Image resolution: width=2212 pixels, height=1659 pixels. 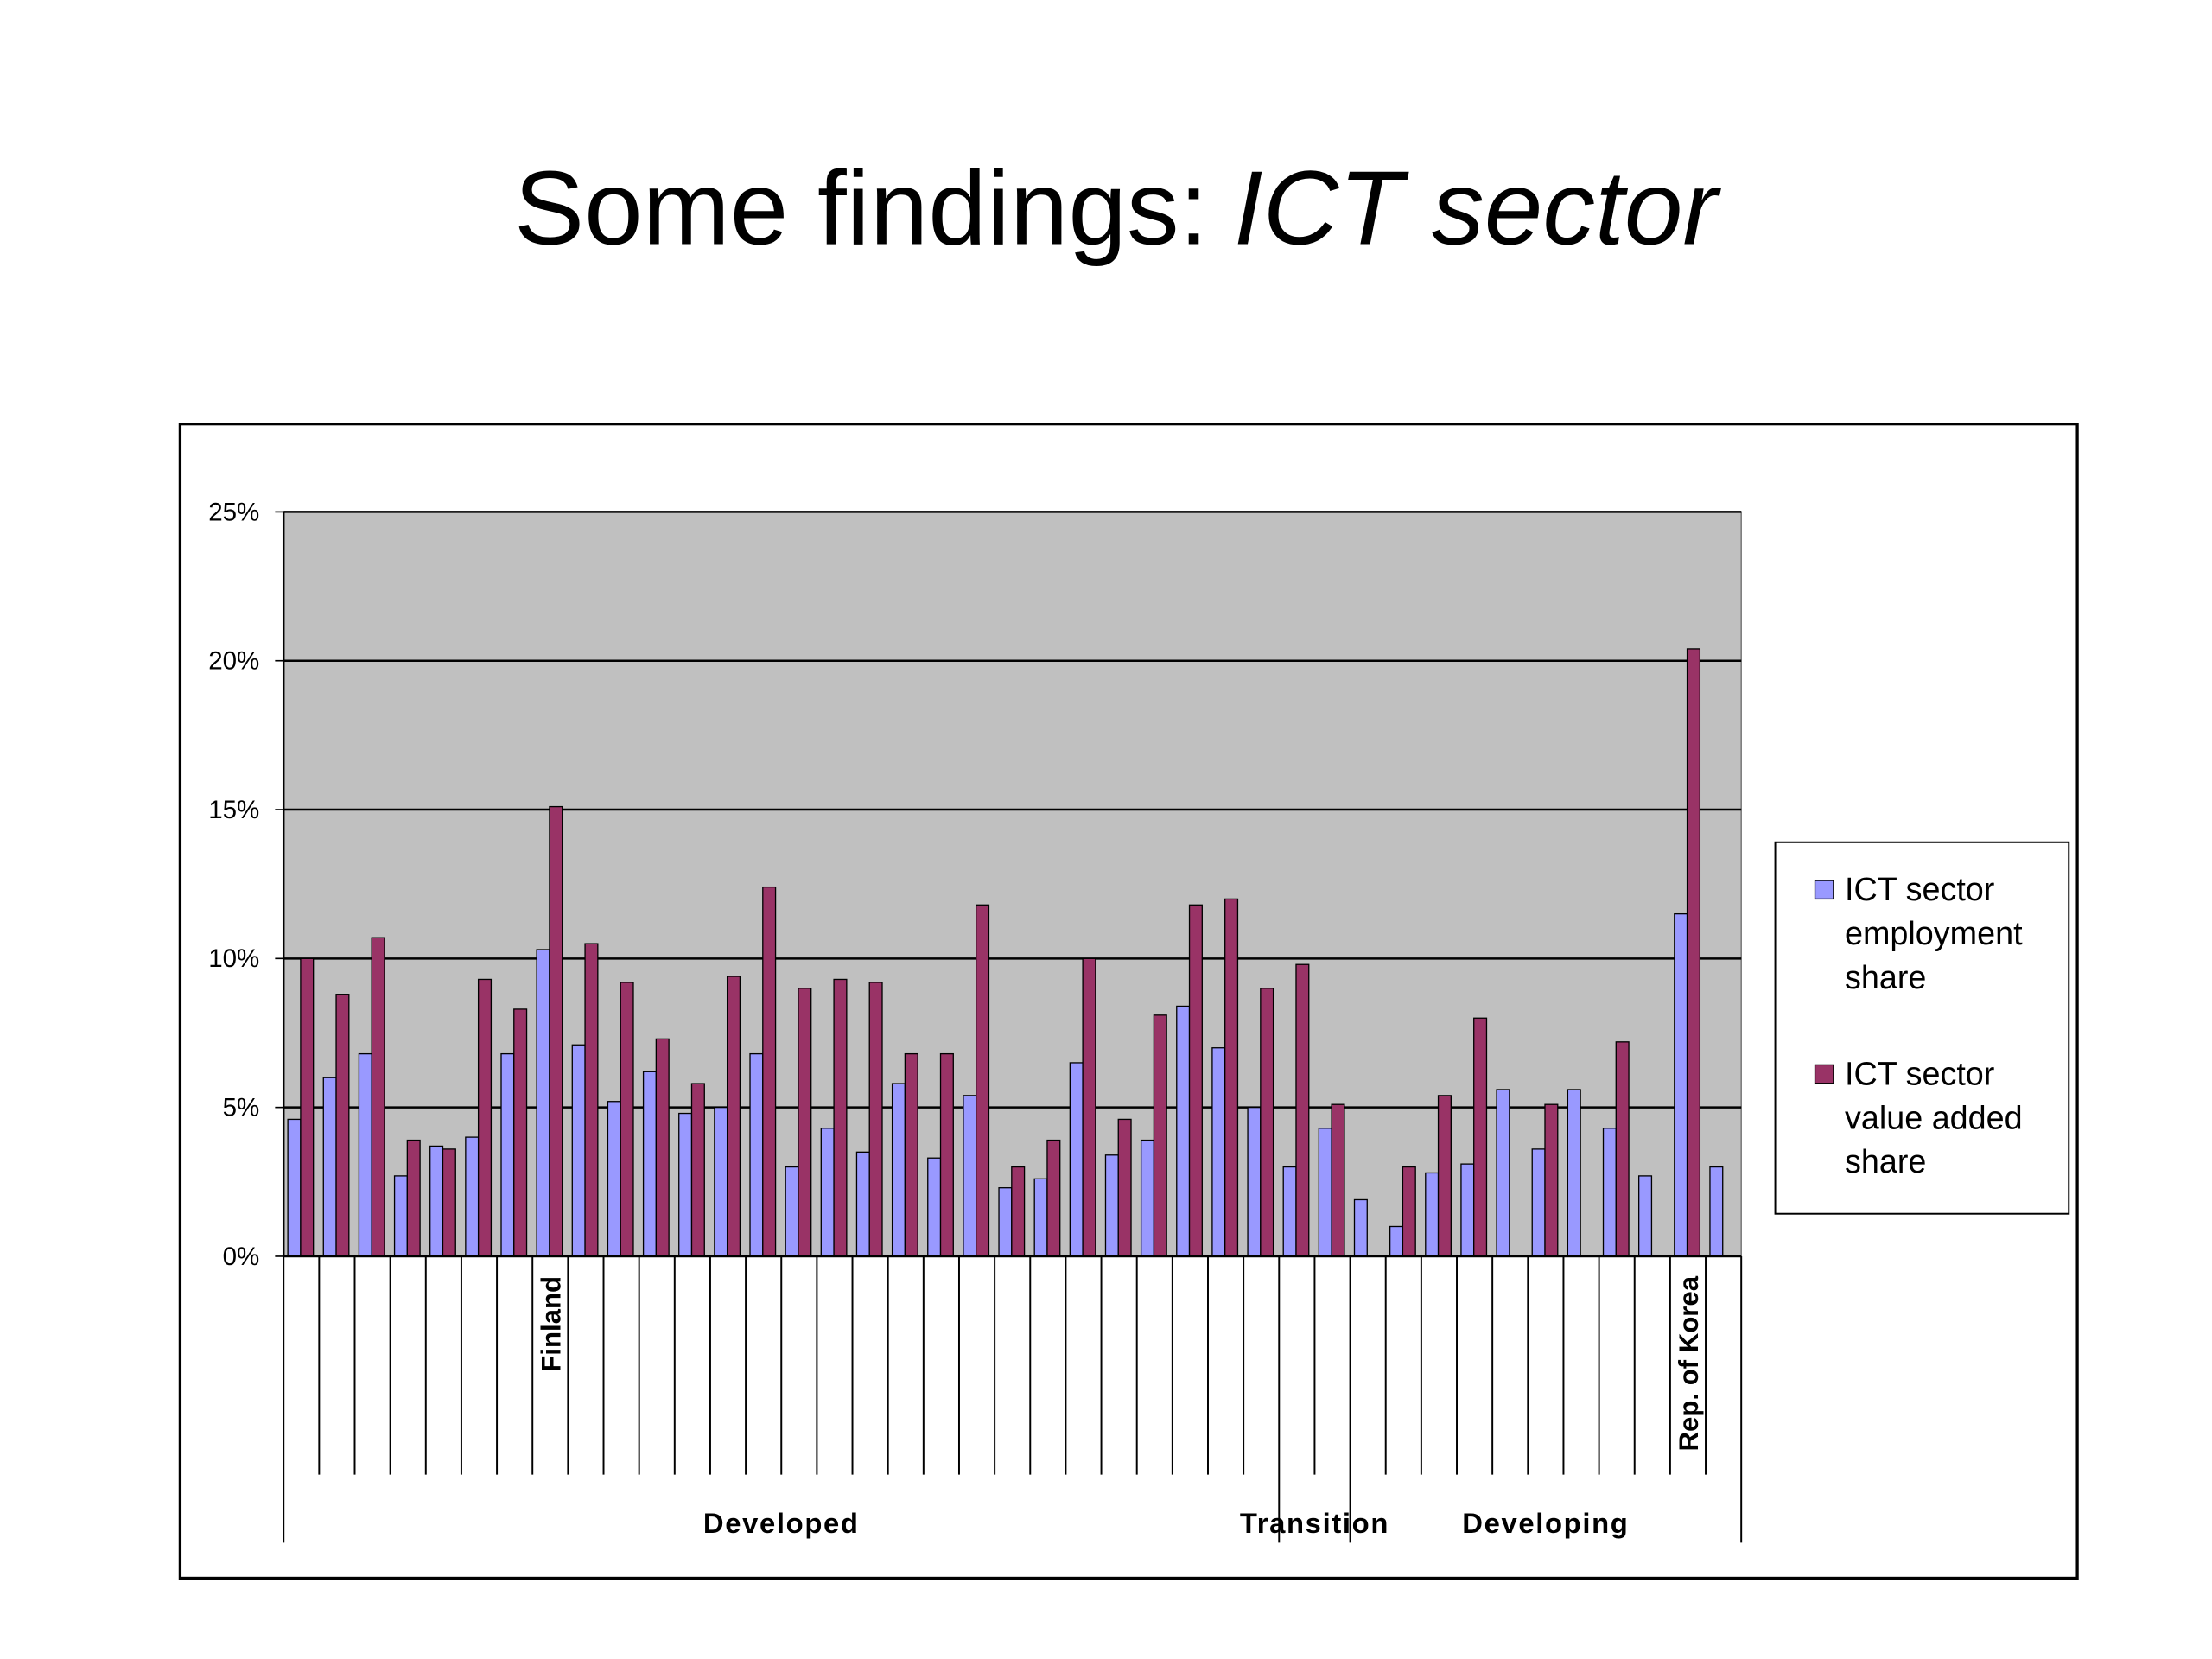 I want to click on group-label: Transition, so click(x=1314, y=1523).